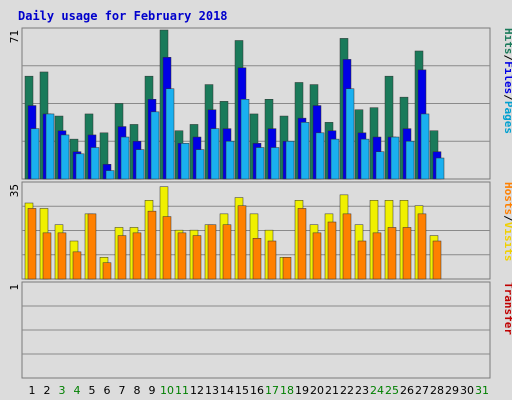  I want to click on ymax-label: 71, so click(14, 36).